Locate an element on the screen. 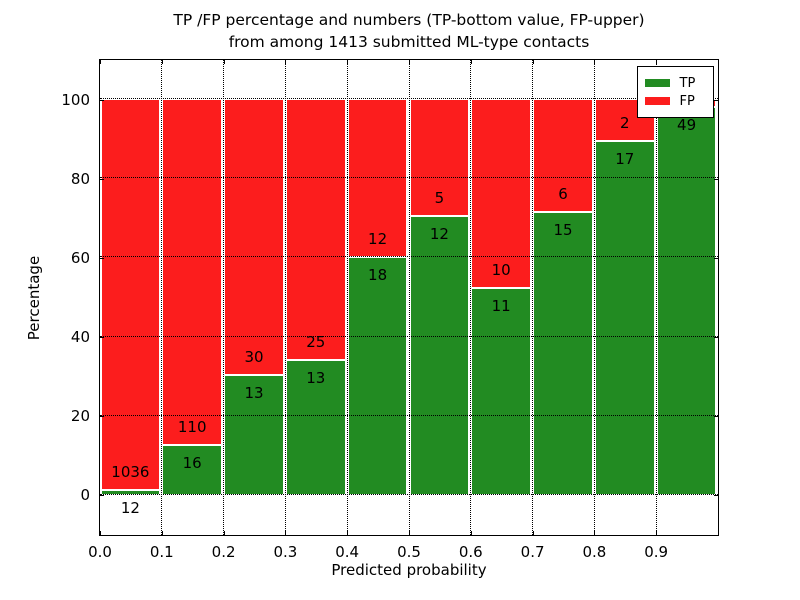 The image size is (800, 600). tp-count-label: 11 is located at coordinates (501, 305).